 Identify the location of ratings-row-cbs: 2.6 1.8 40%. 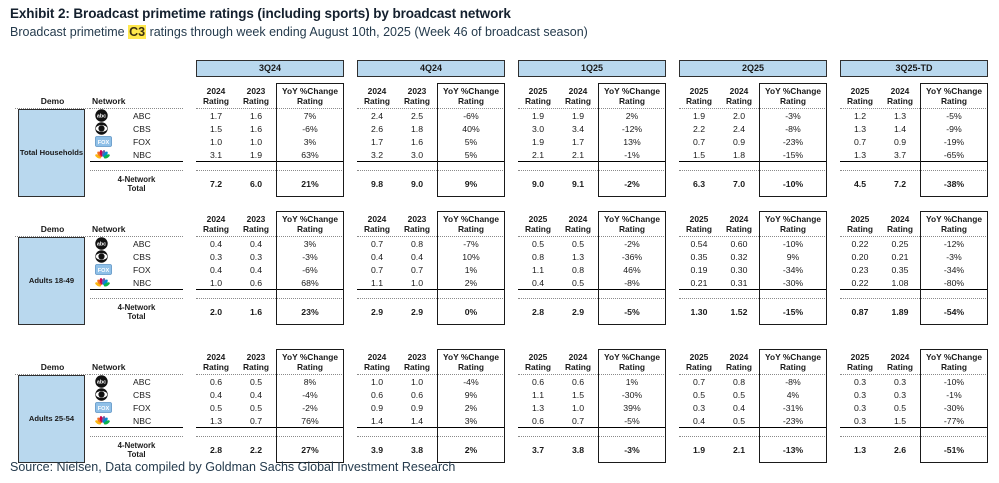
(431, 128).